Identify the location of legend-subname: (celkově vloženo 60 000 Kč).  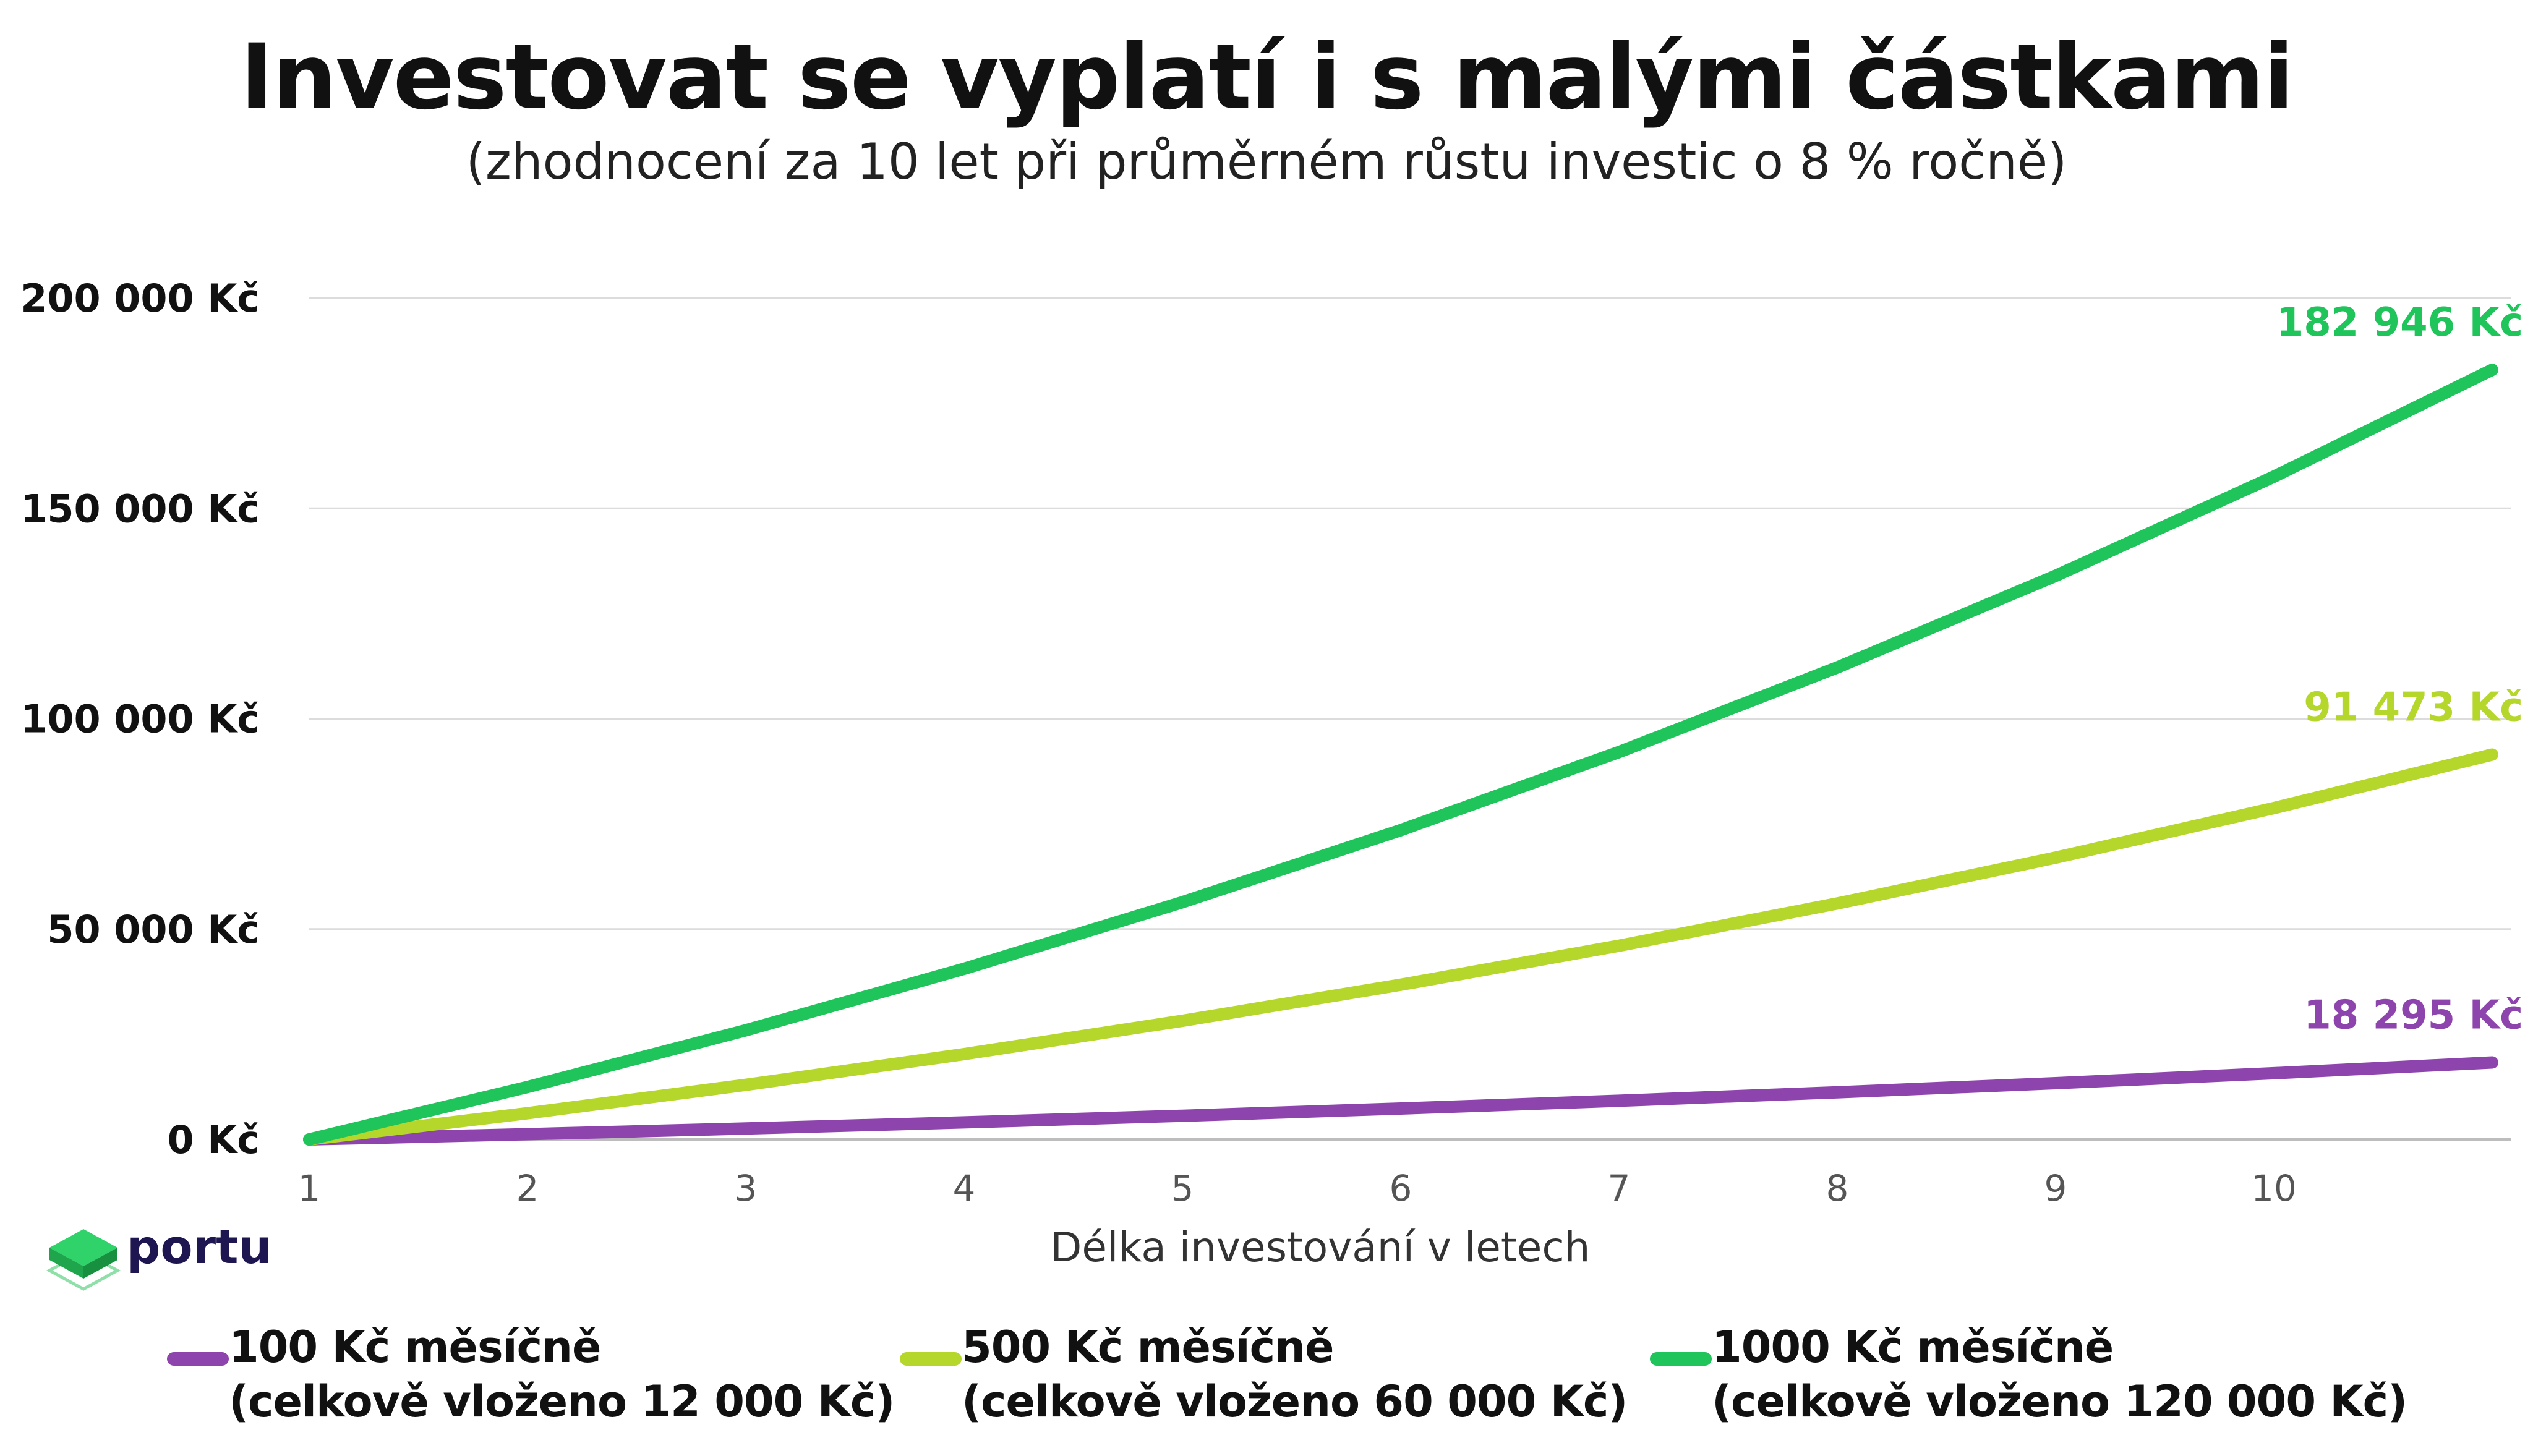
(1295, 1401).